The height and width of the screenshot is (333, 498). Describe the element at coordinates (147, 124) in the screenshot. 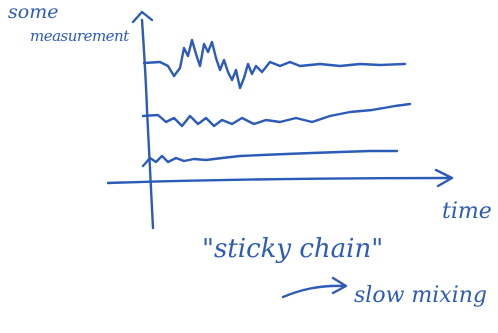

I see `y-axis` at that location.